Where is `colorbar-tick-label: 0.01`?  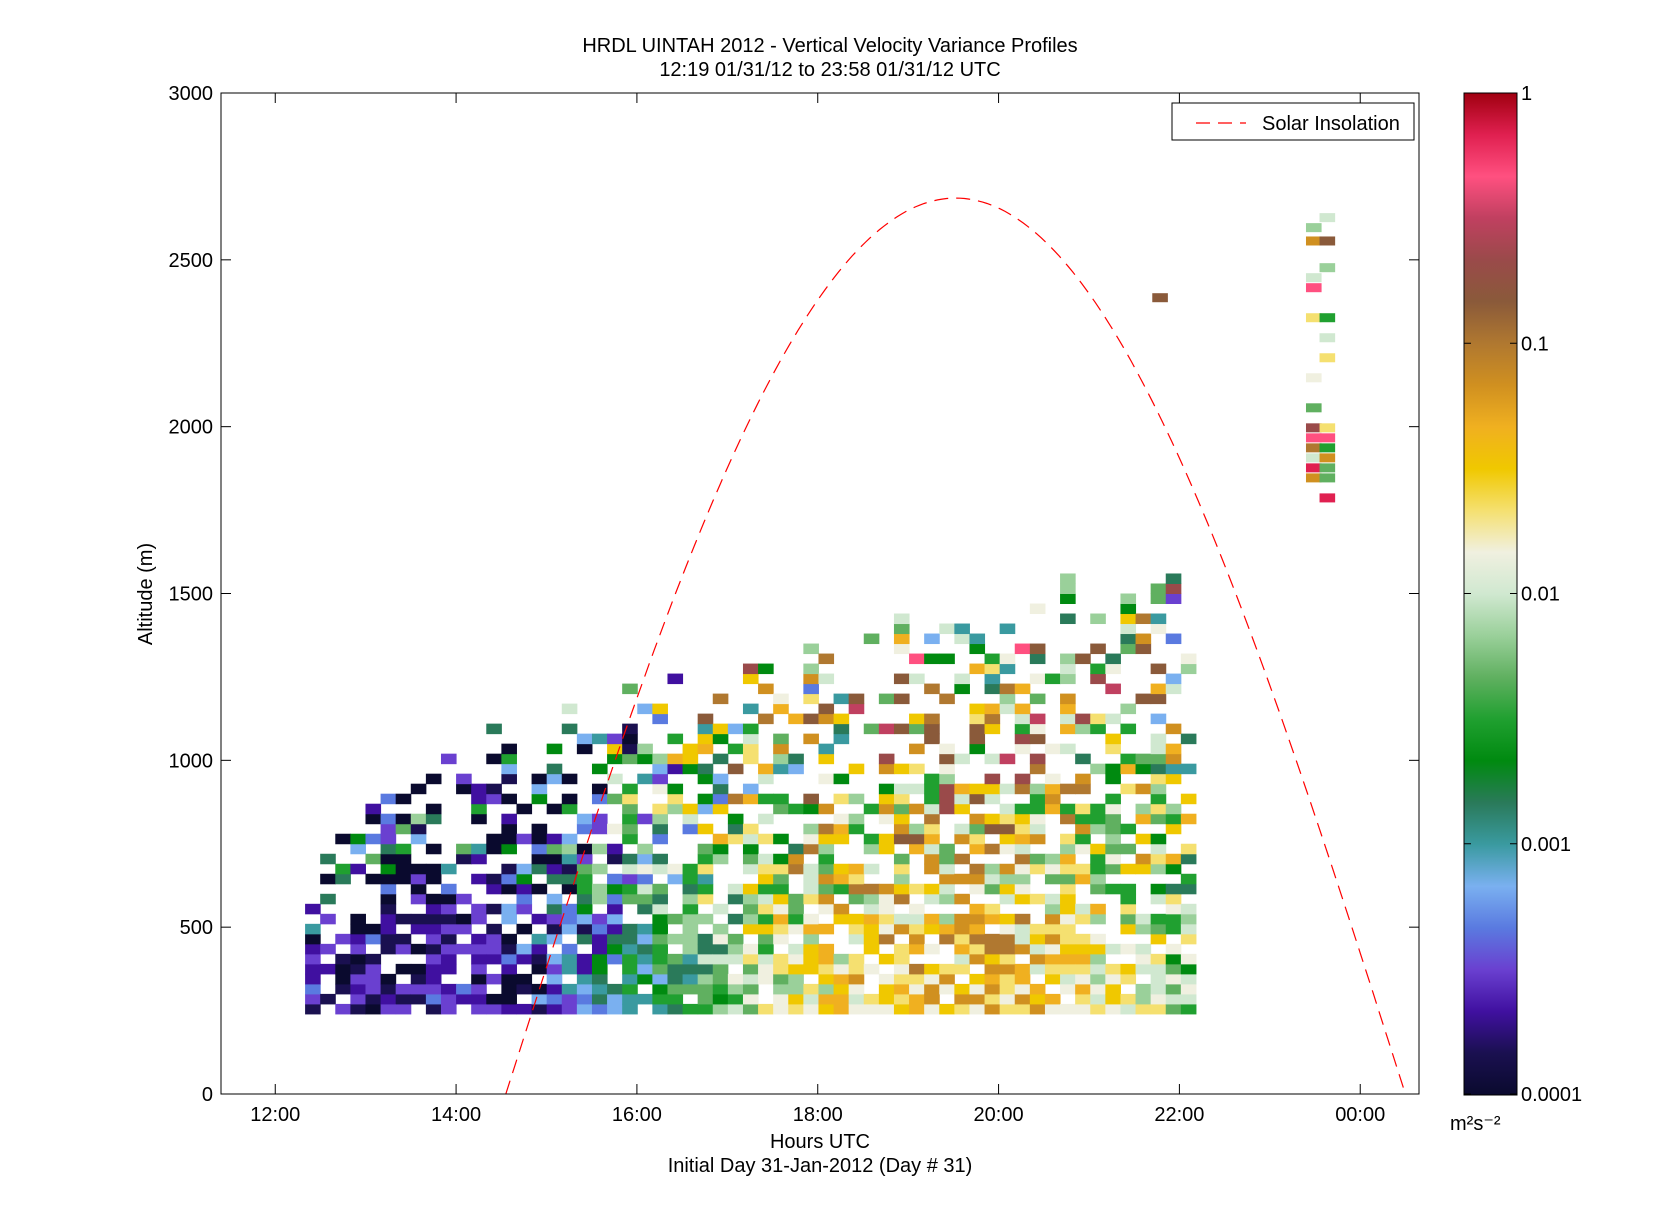
colorbar-tick-label: 0.01 is located at coordinates (1540, 595).